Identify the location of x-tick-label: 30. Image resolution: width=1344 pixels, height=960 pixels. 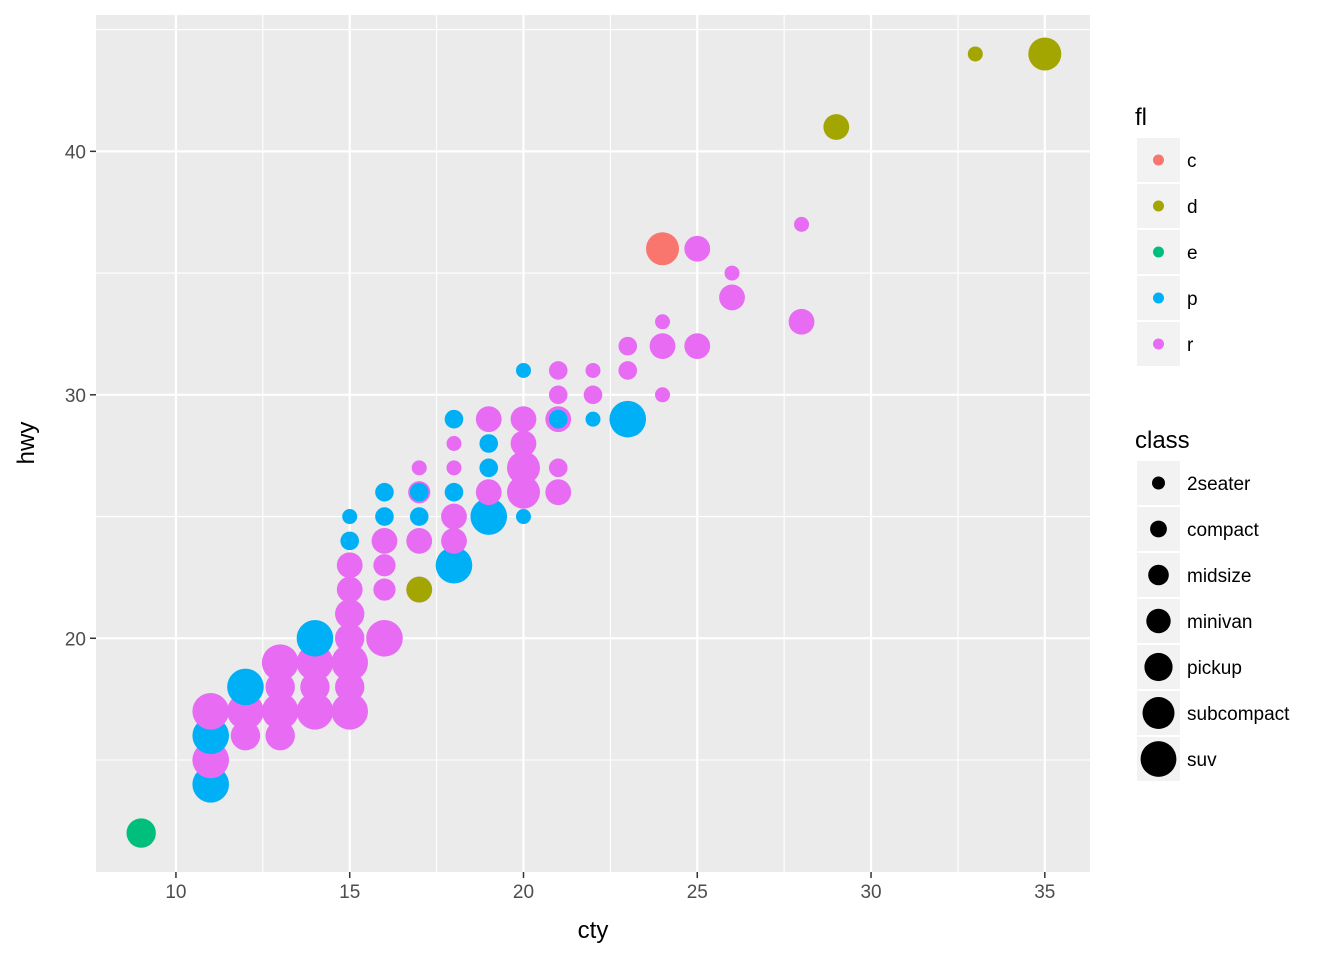
(870, 892).